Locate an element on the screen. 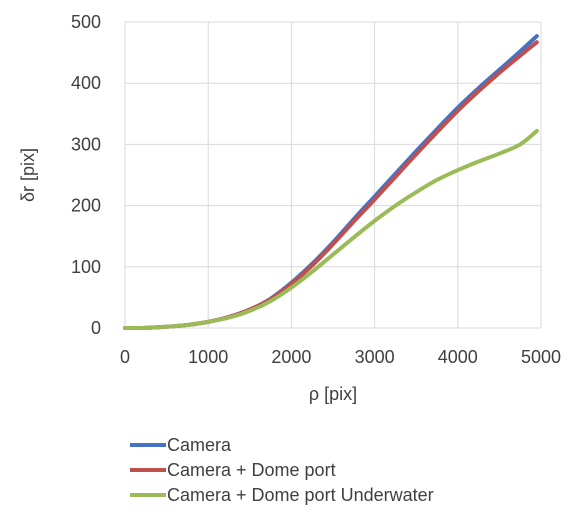 The width and height of the screenshot is (576, 516). legend-label: Camera + Dome port is located at coordinates (251, 470).